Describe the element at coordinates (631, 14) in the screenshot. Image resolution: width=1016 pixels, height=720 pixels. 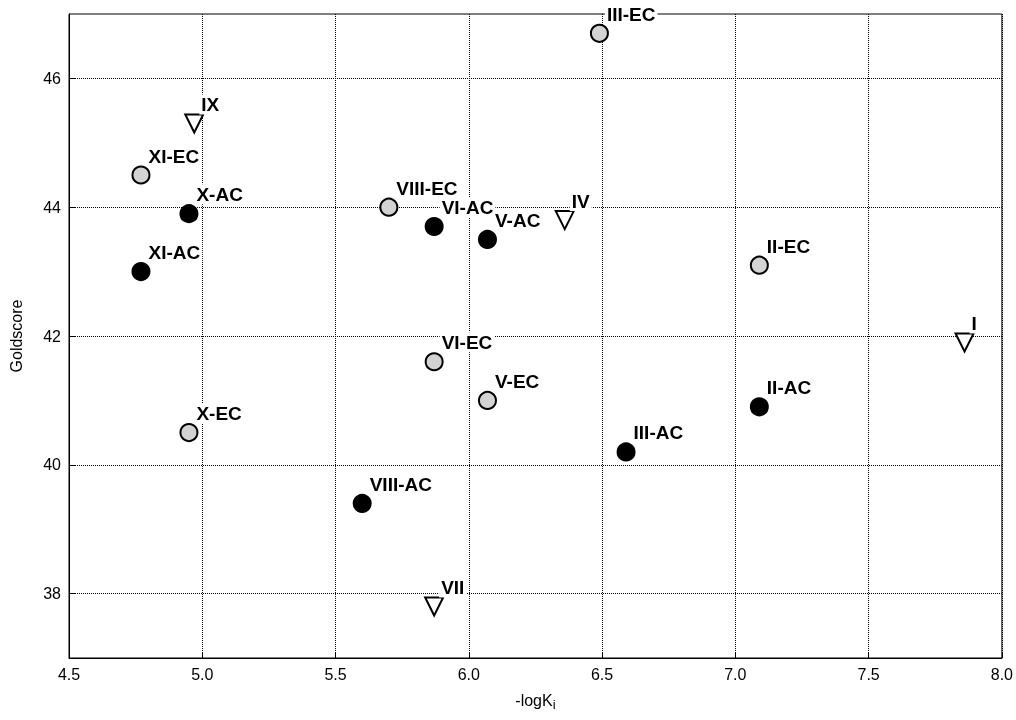
I see `data-label: III-EC` at that location.